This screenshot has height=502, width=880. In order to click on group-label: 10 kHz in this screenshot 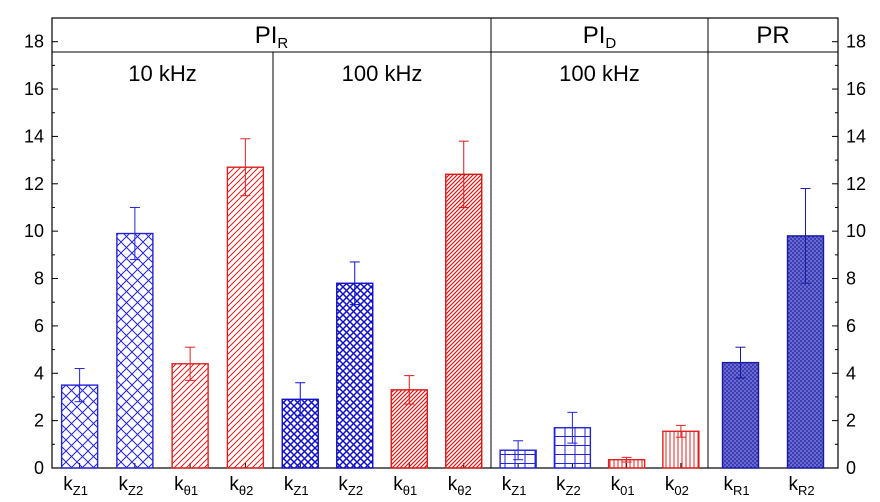, I will do `click(162, 73)`.